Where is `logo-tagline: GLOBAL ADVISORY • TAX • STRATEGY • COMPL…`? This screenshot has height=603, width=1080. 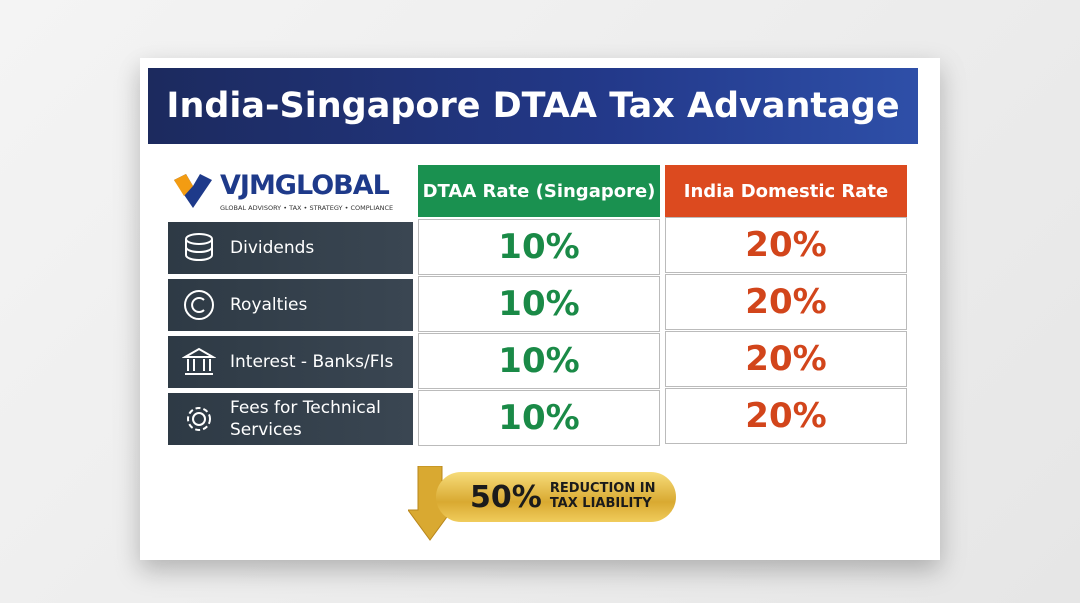 logo-tagline: GLOBAL ADVISORY • TAX • STRATEGY • COMPL… is located at coordinates (307, 208).